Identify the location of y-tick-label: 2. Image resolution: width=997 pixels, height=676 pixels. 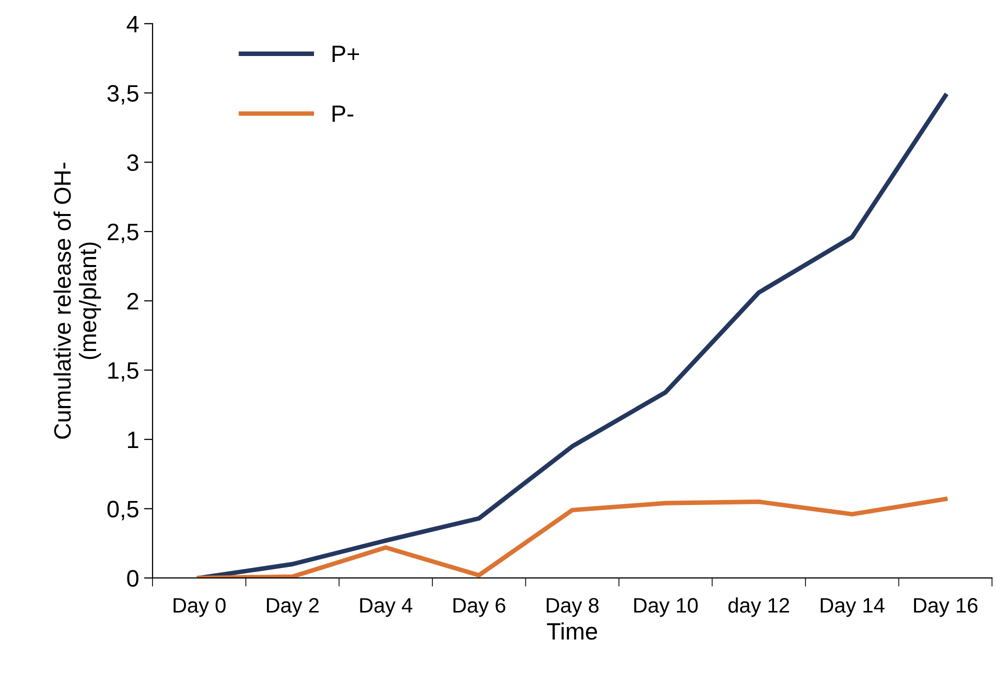
(132, 301).